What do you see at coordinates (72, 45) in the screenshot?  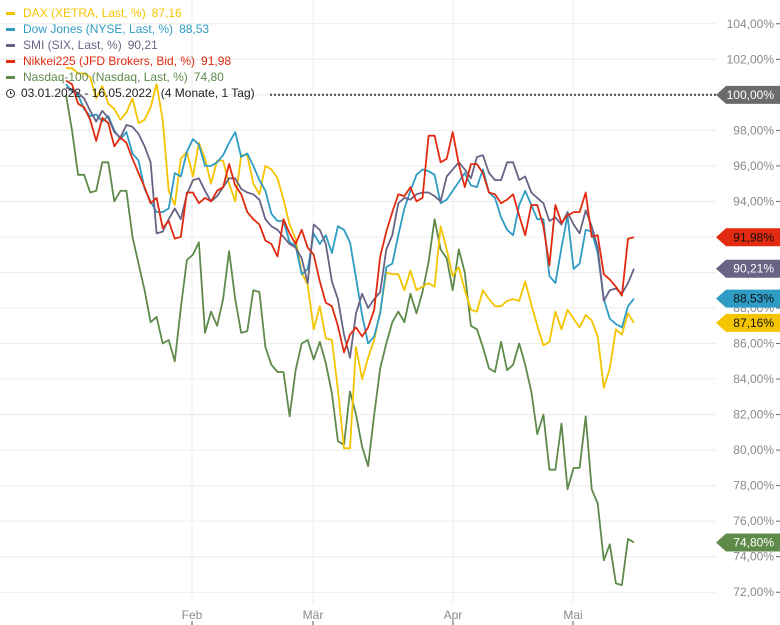 I see `legend-label: SMI (SIX, Last, %)` at bounding box center [72, 45].